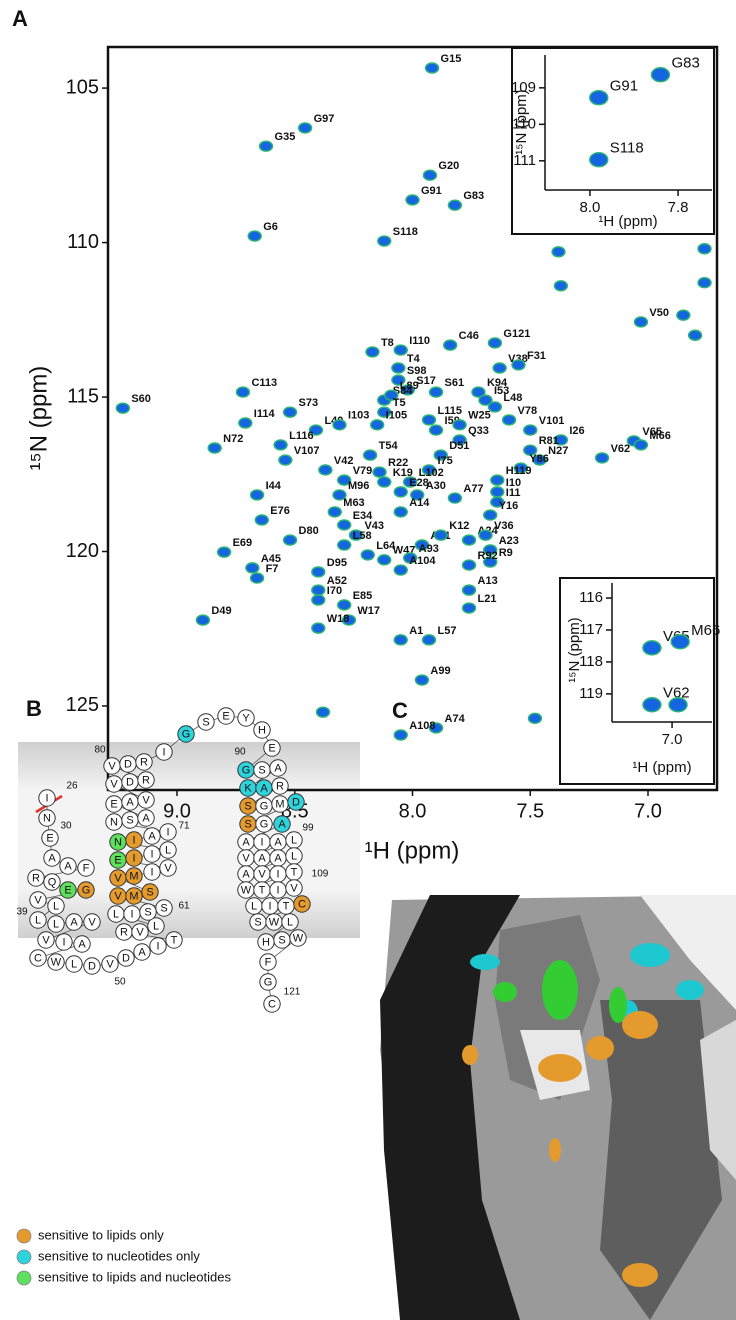 The image size is (736, 1320). What do you see at coordinates (444, 461) in the screenshot?
I see `peak-label: I75` at bounding box center [444, 461].